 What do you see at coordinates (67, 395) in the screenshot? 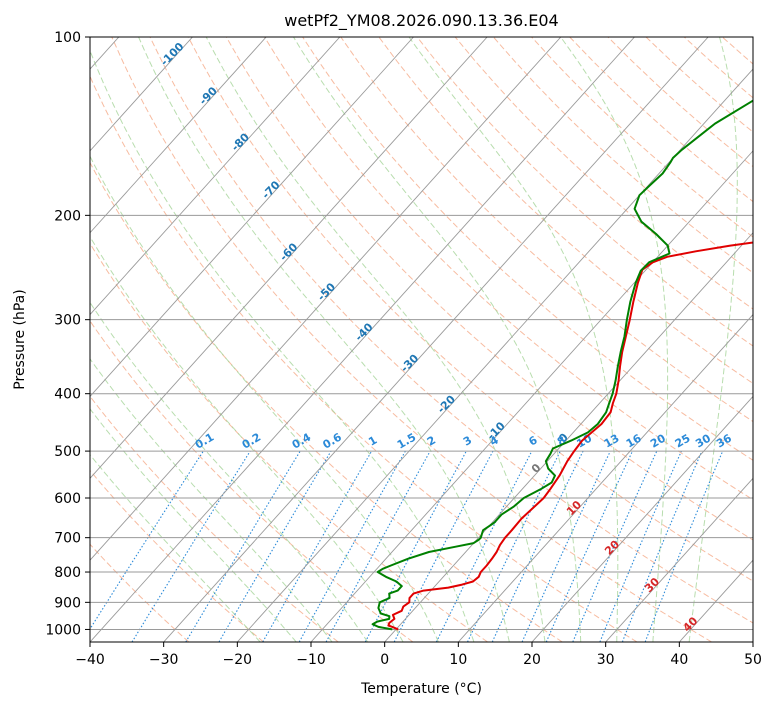
I see `y-tick-label: 400` at bounding box center [67, 395].